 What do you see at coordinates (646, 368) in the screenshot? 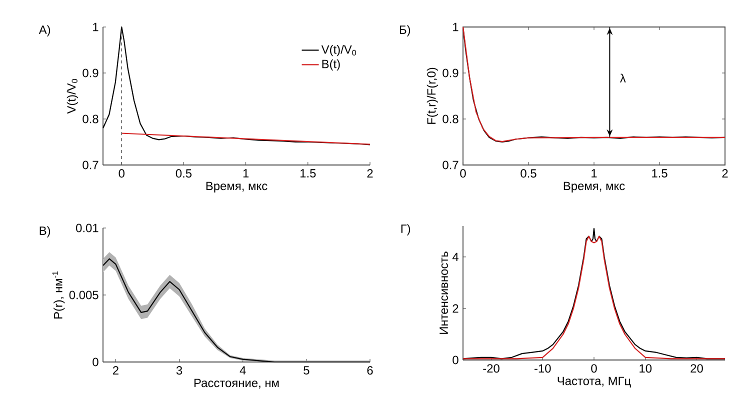
I see `x-tick-label: 10` at bounding box center [646, 368].